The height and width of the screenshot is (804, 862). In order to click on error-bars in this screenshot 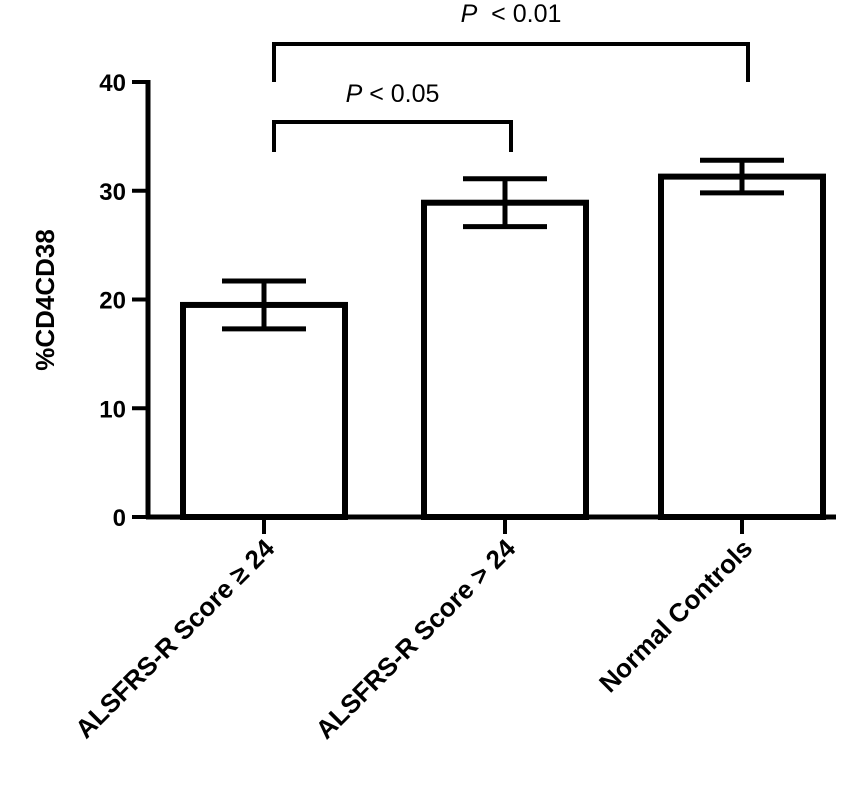, I will do `click(503, 244)`.